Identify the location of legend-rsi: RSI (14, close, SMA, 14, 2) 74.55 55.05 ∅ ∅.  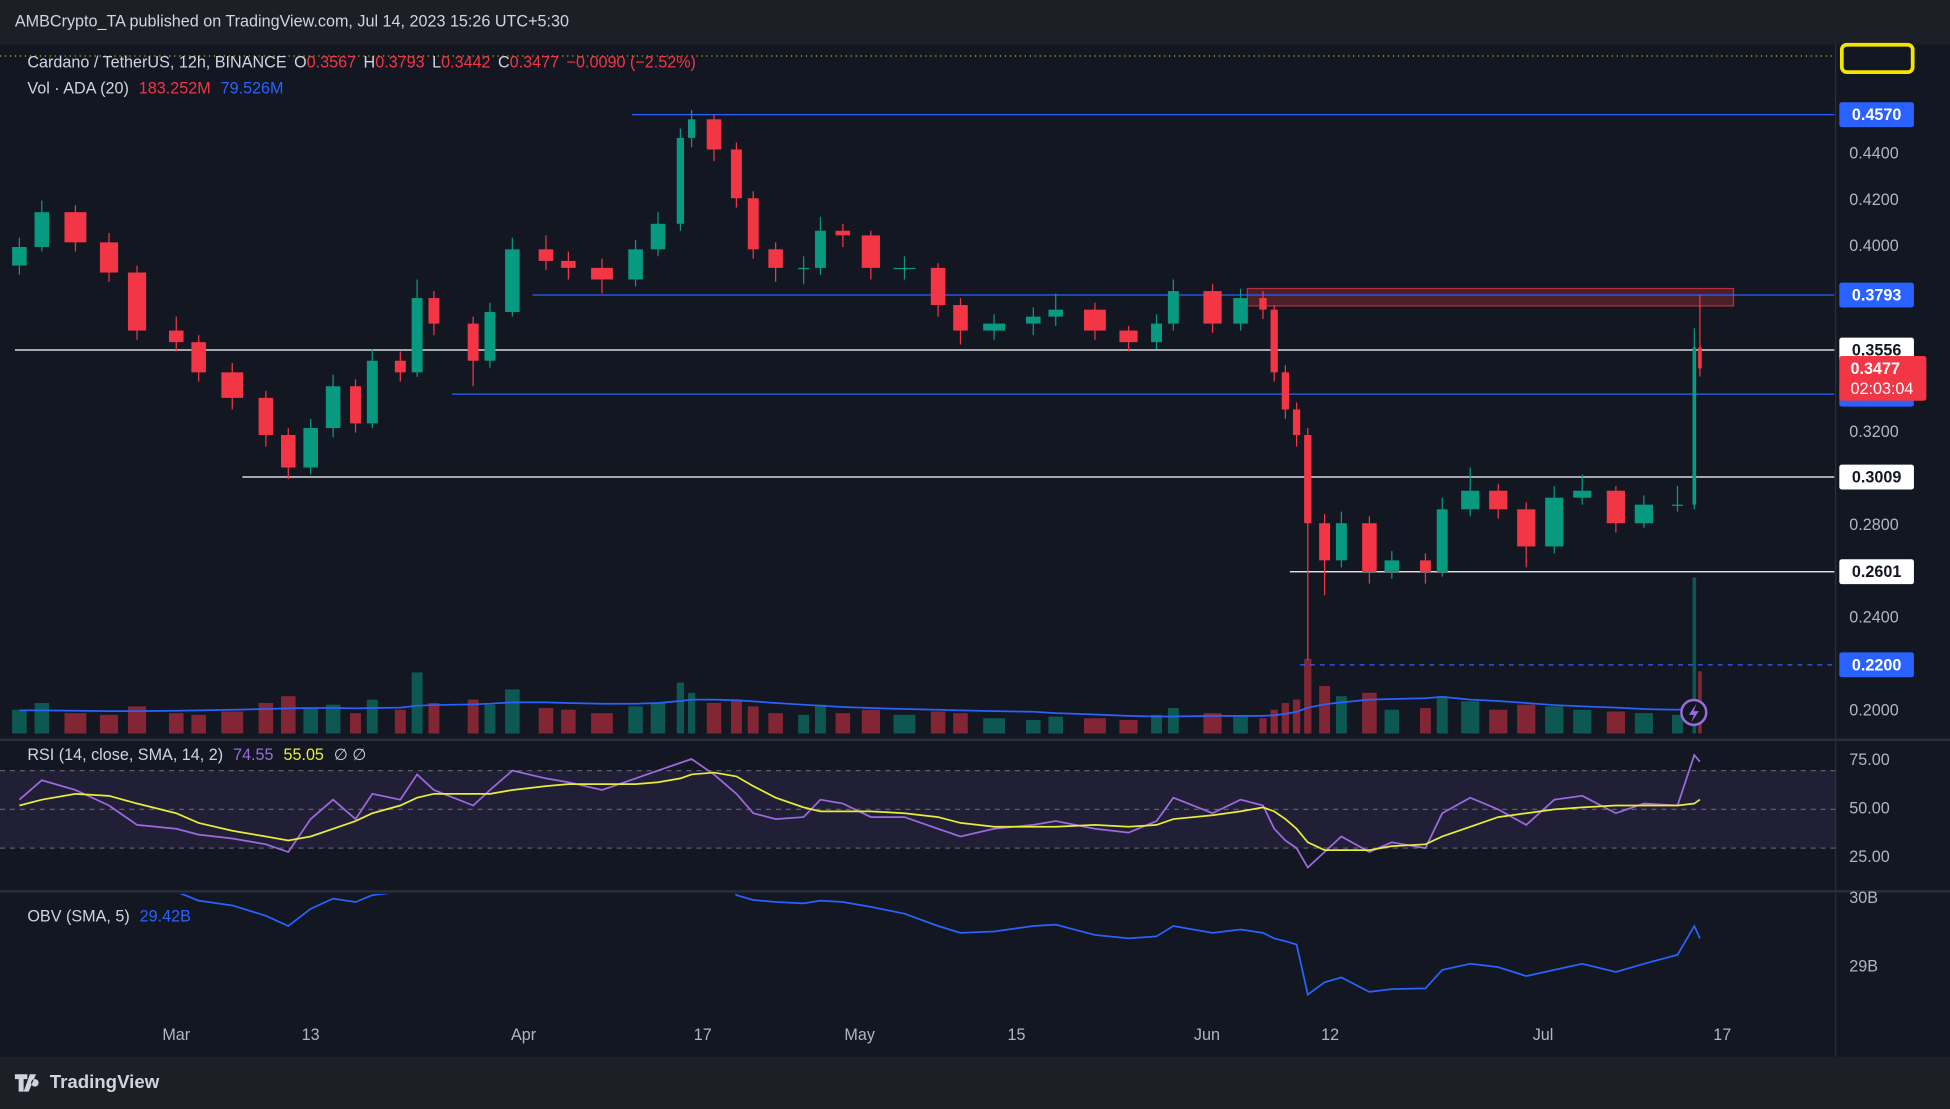
(196, 755).